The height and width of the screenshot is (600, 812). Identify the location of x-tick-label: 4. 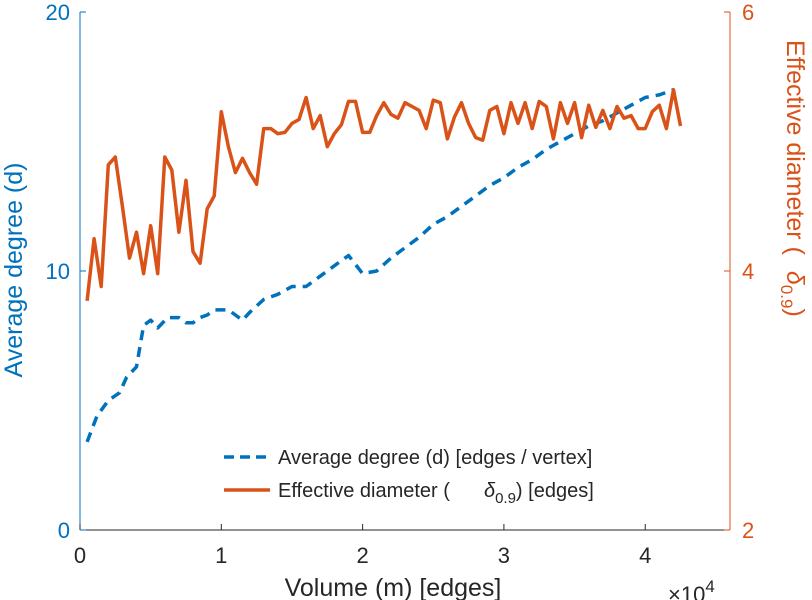
(645, 555).